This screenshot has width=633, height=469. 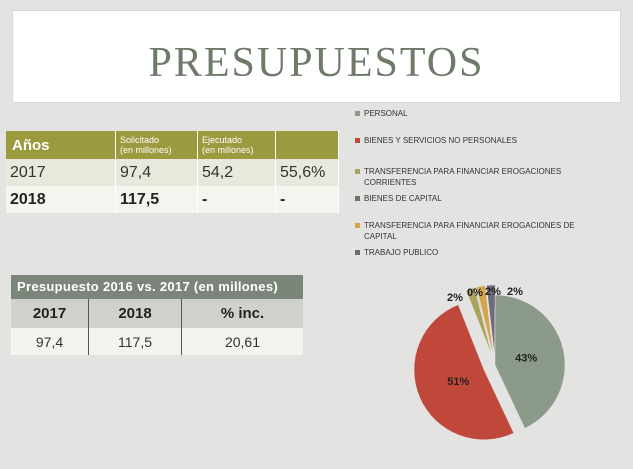 I want to click on legend-item: BIENES Y SERVICIOS NO PERSONALES, so click(x=479, y=140).